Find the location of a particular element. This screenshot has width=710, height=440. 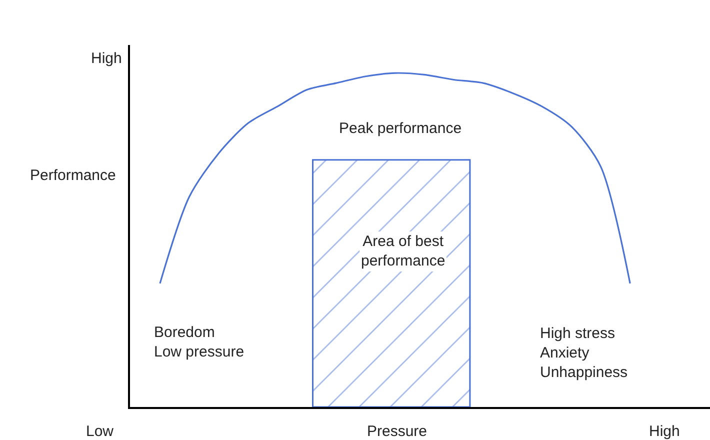

text: Low is located at coordinates (100, 431).